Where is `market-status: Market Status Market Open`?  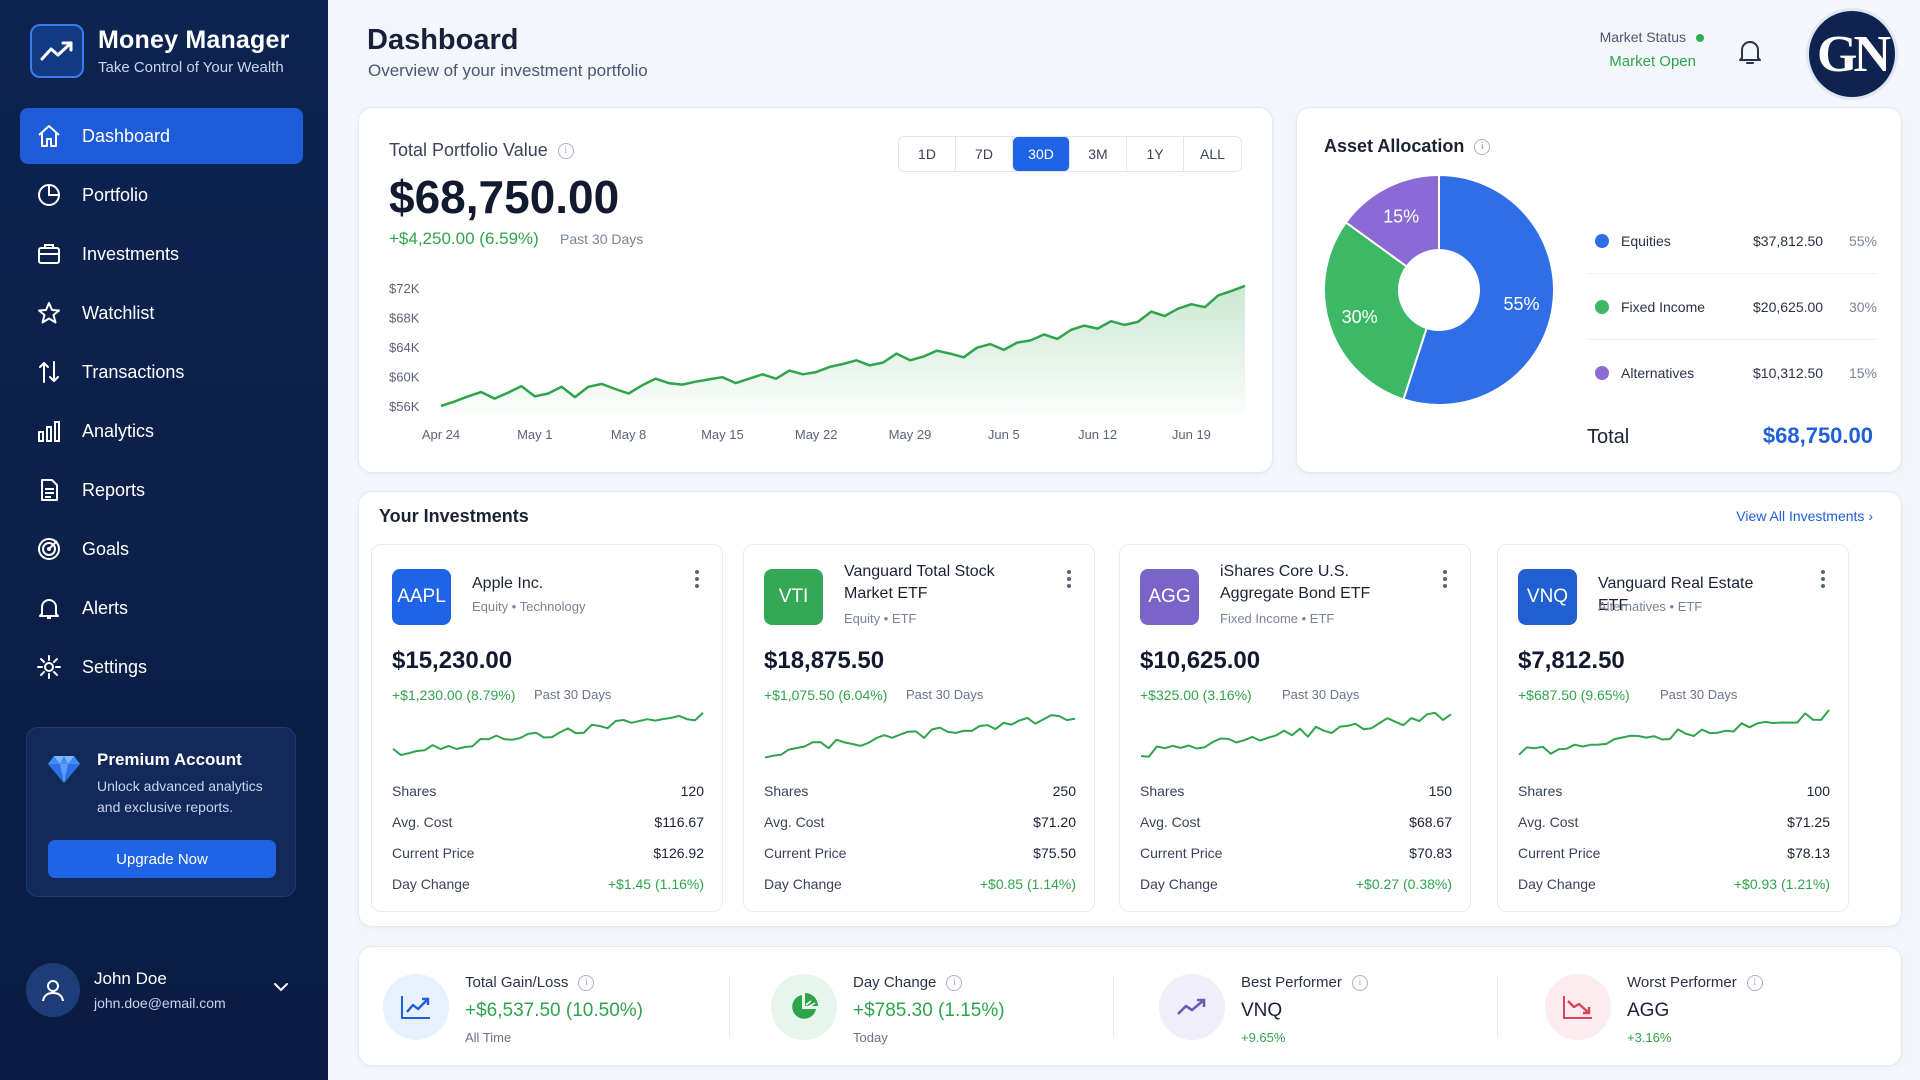 market-status: Market Status Market Open is located at coordinates (1652, 49).